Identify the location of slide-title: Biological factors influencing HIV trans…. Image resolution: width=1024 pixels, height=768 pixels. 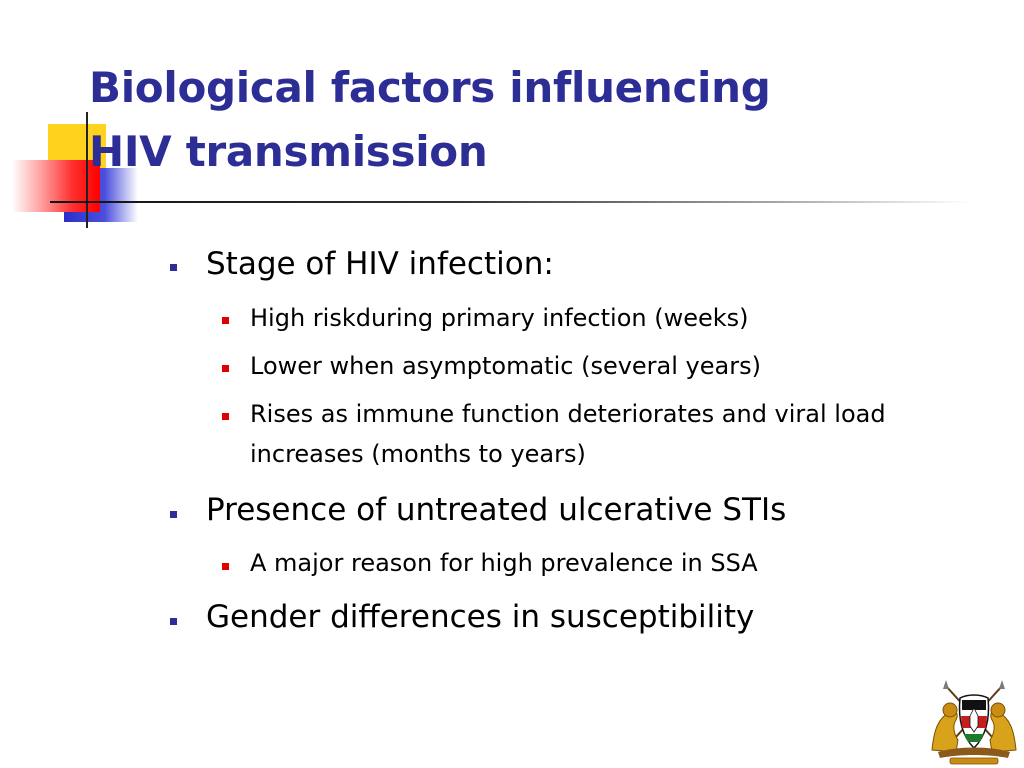
(529, 120).